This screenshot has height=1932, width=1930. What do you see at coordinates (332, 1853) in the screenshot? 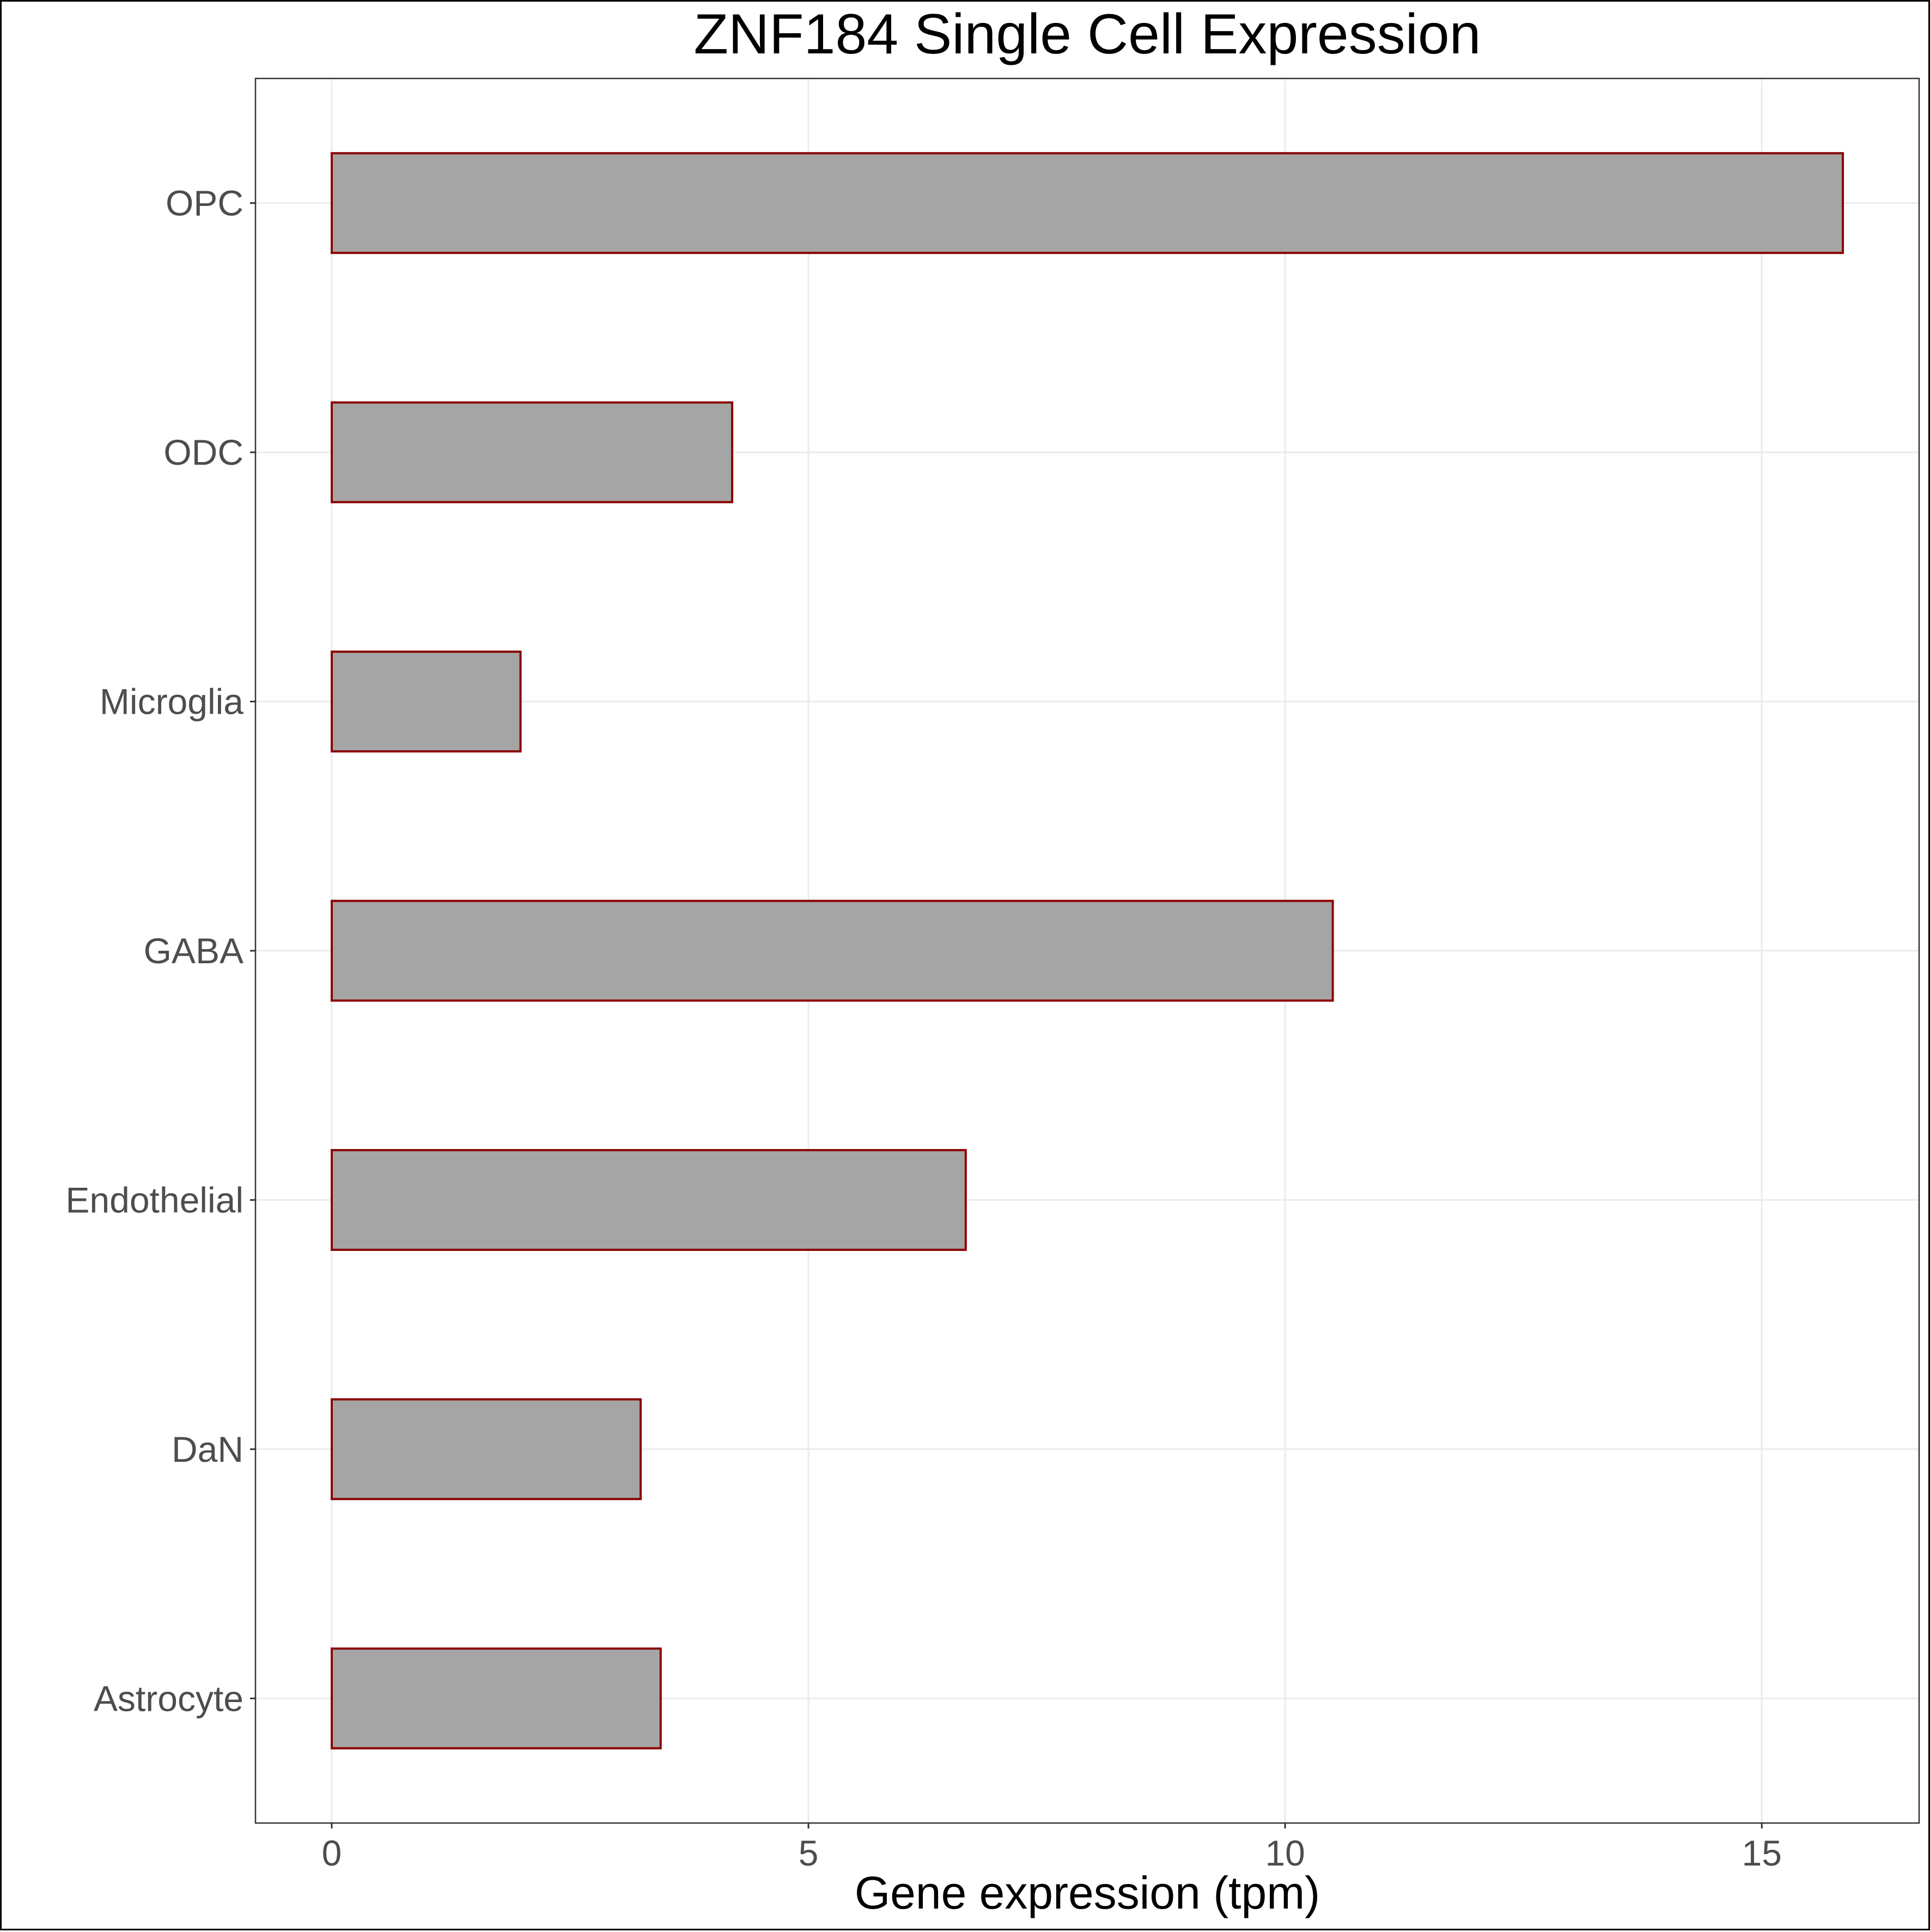
I see `x-tick-label-0: 0` at bounding box center [332, 1853].